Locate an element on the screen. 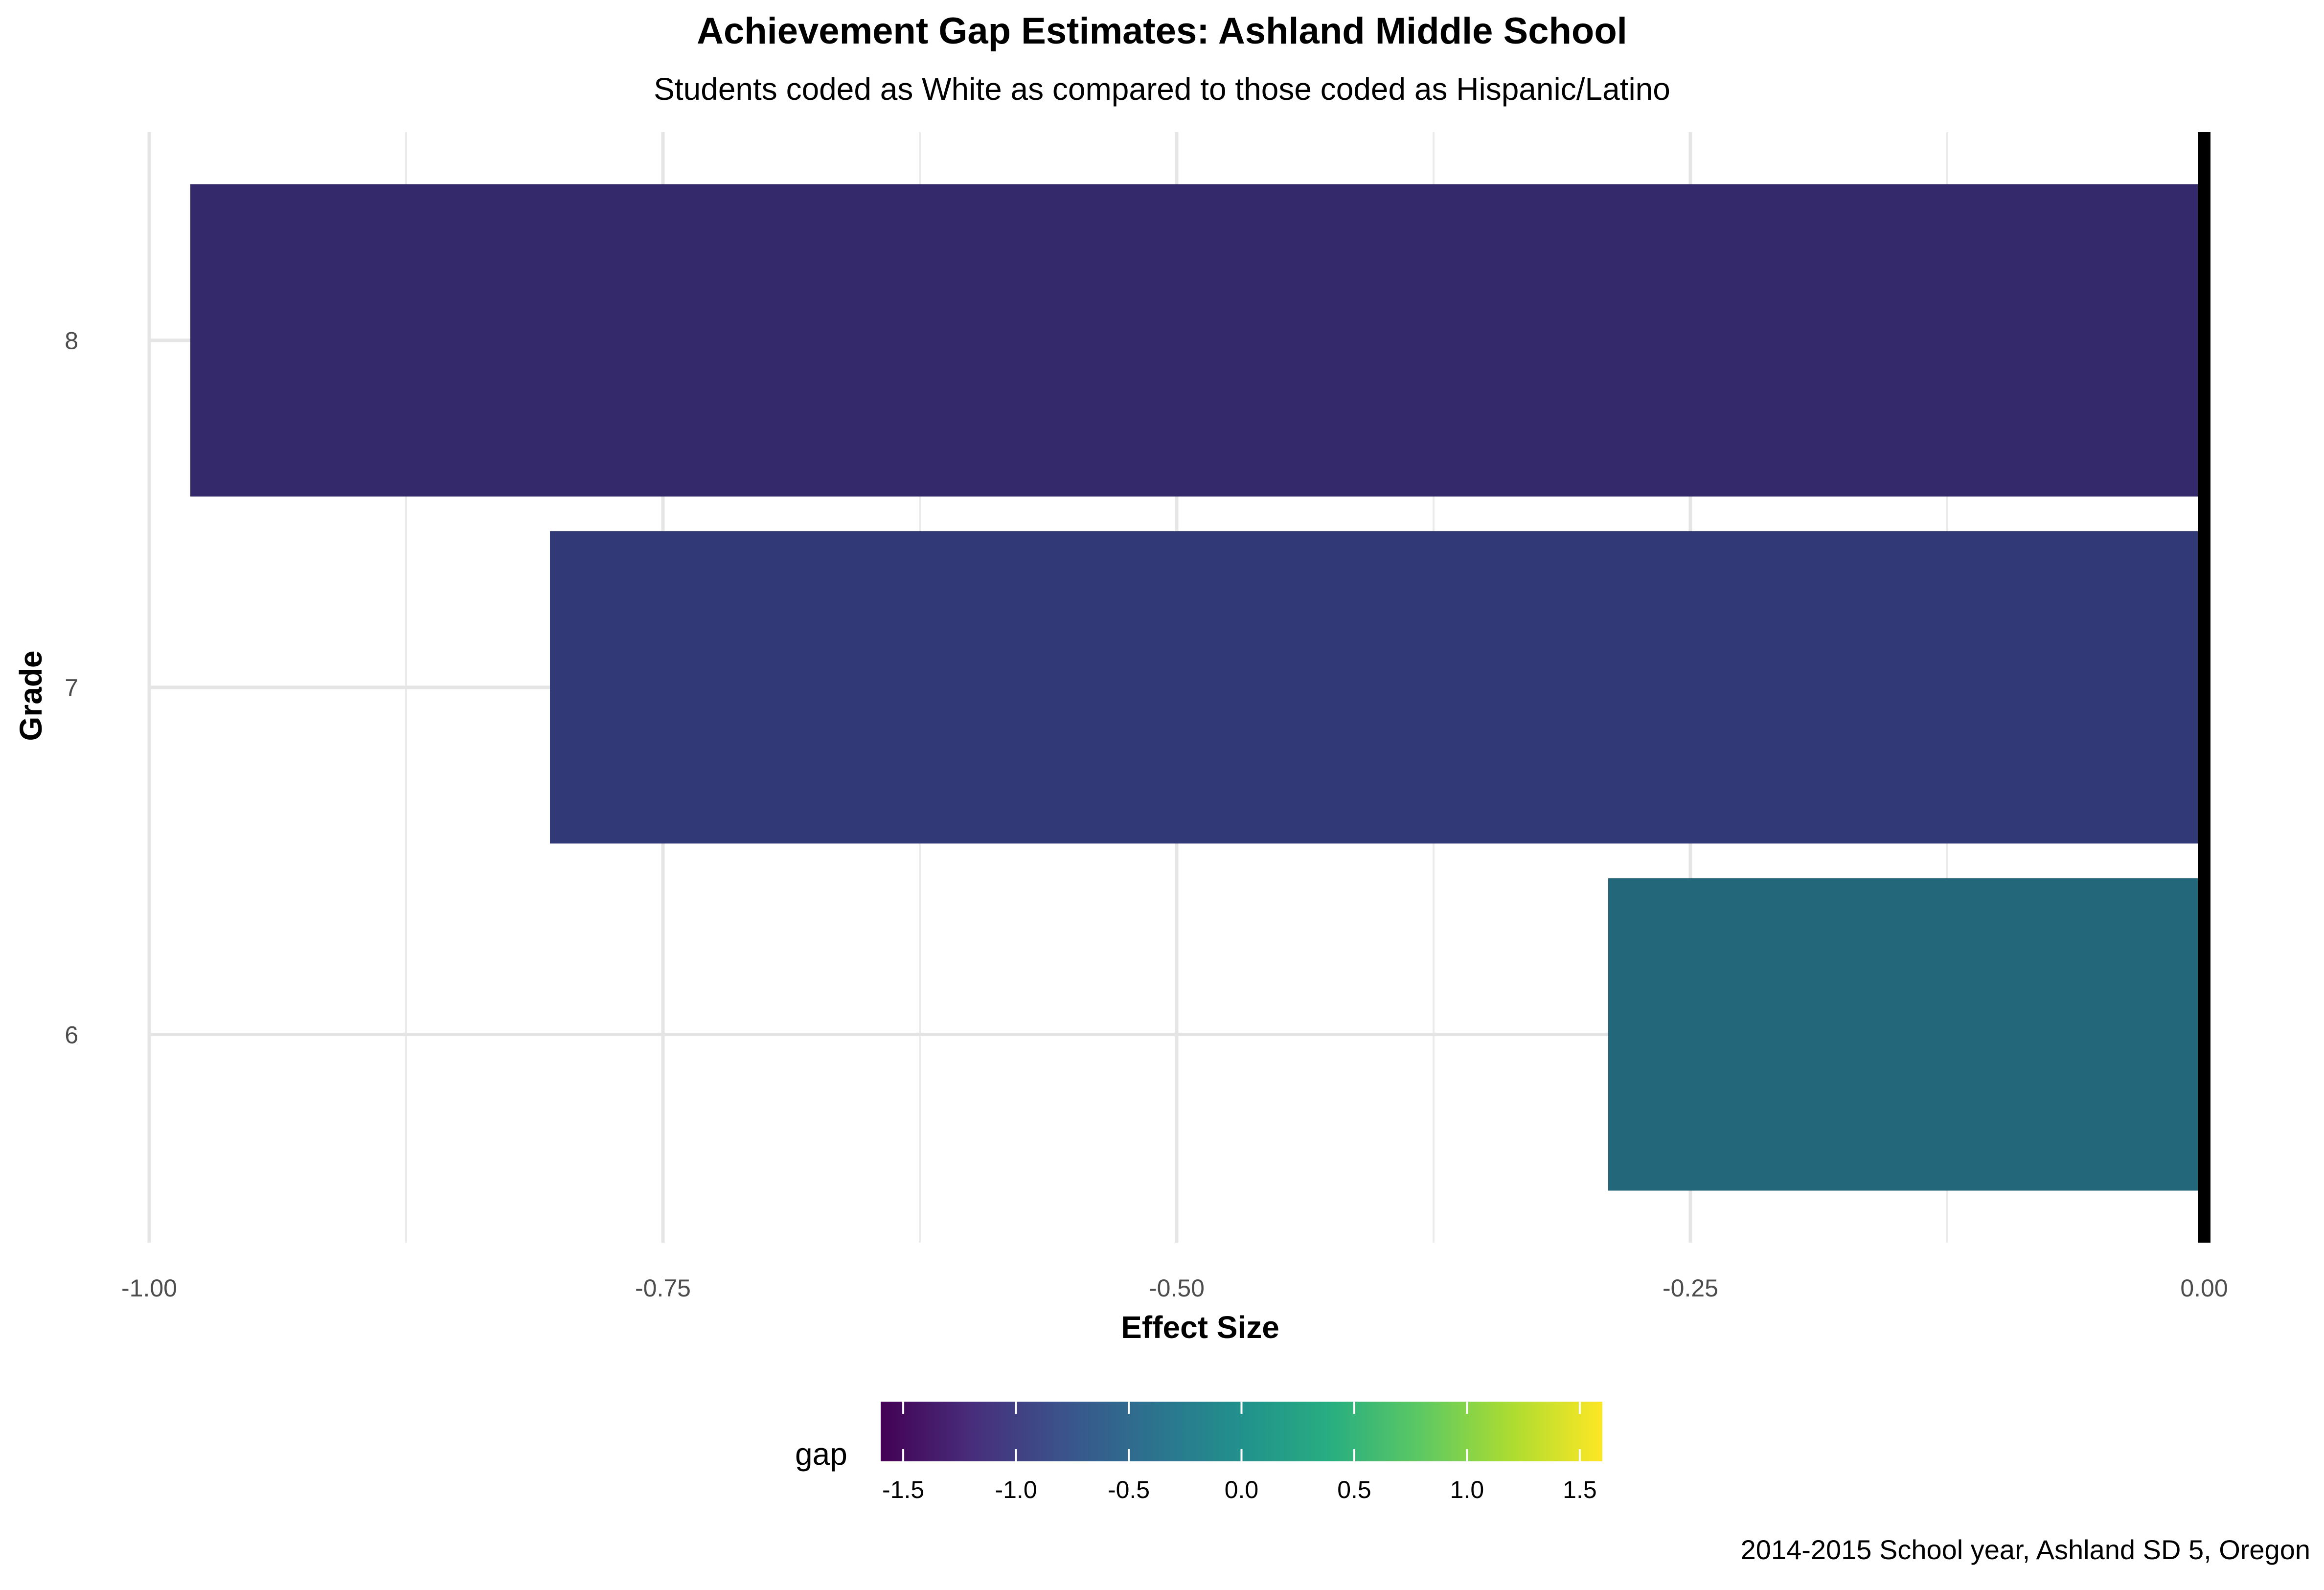 The image size is (2324, 1590). colorbar-tick-label: 1.5 is located at coordinates (1580, 1490).